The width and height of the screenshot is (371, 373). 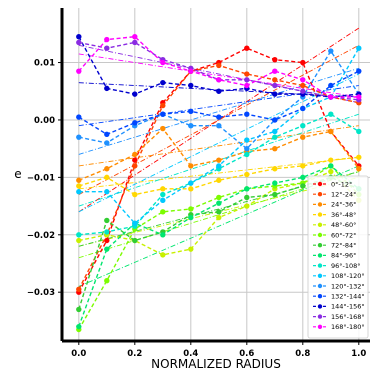 What do you see at coordinates (358, 354) in the screenshot?
I see `x-tick-label: 1.0` at bounding box center [358, 354].